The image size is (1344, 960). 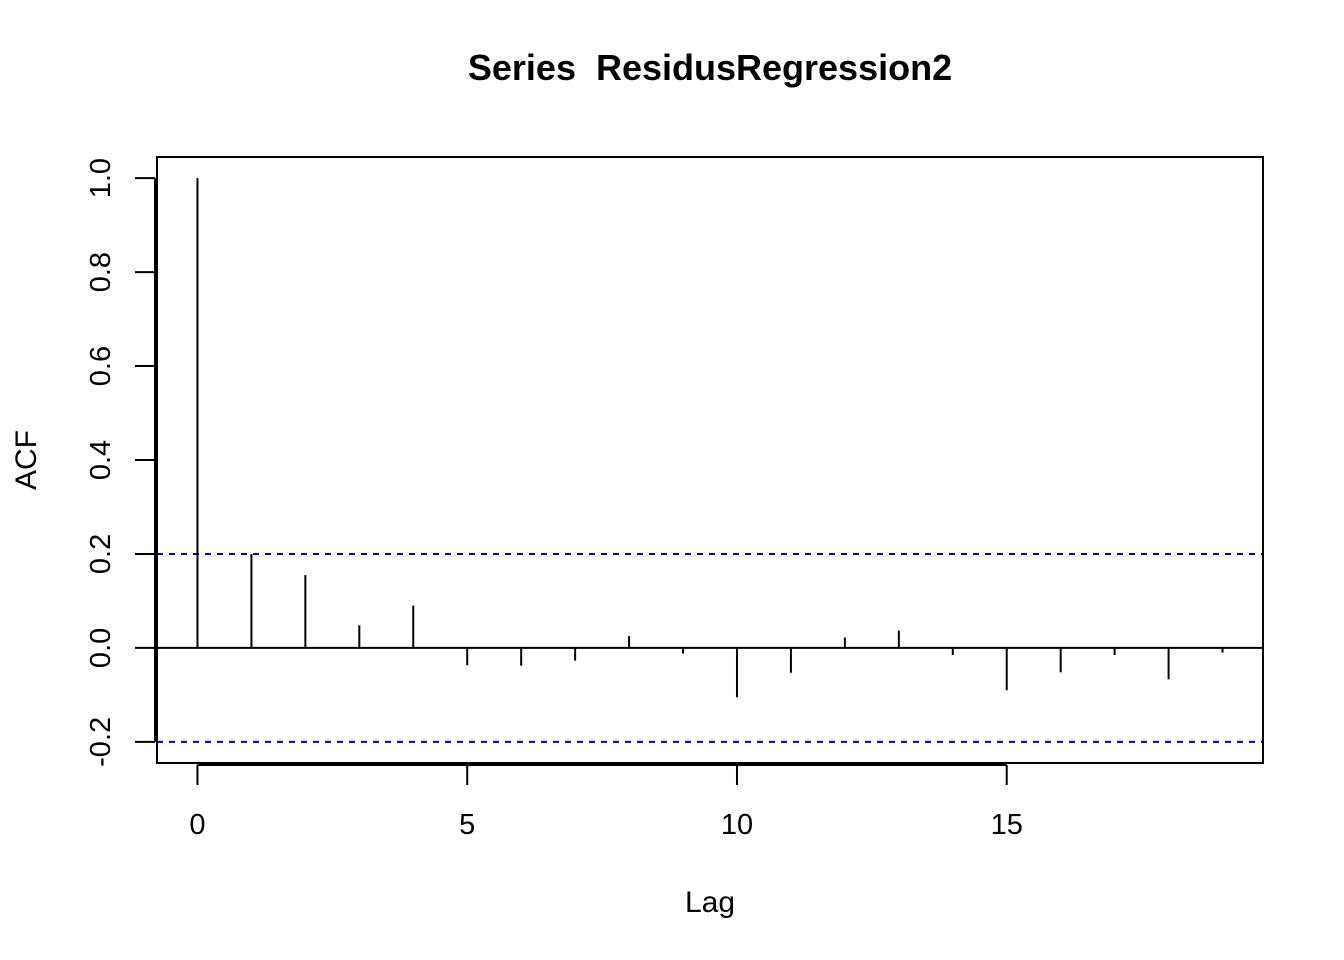 What do you see at coordinates (101, 554) in the screenshot?
I see `y-tick-label: 0.2` at bounding box center [101, 554].